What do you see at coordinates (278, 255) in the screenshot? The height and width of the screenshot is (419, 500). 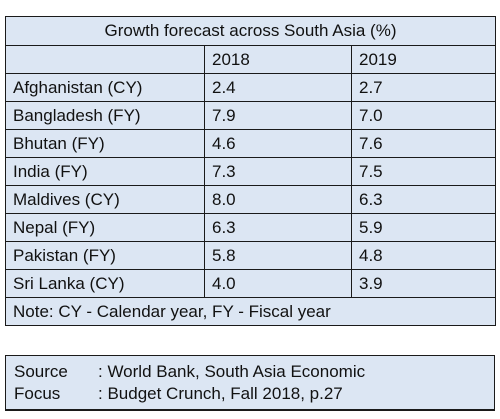 I see `value-2018-cell: 5.8` at bounding box center [278, 255].